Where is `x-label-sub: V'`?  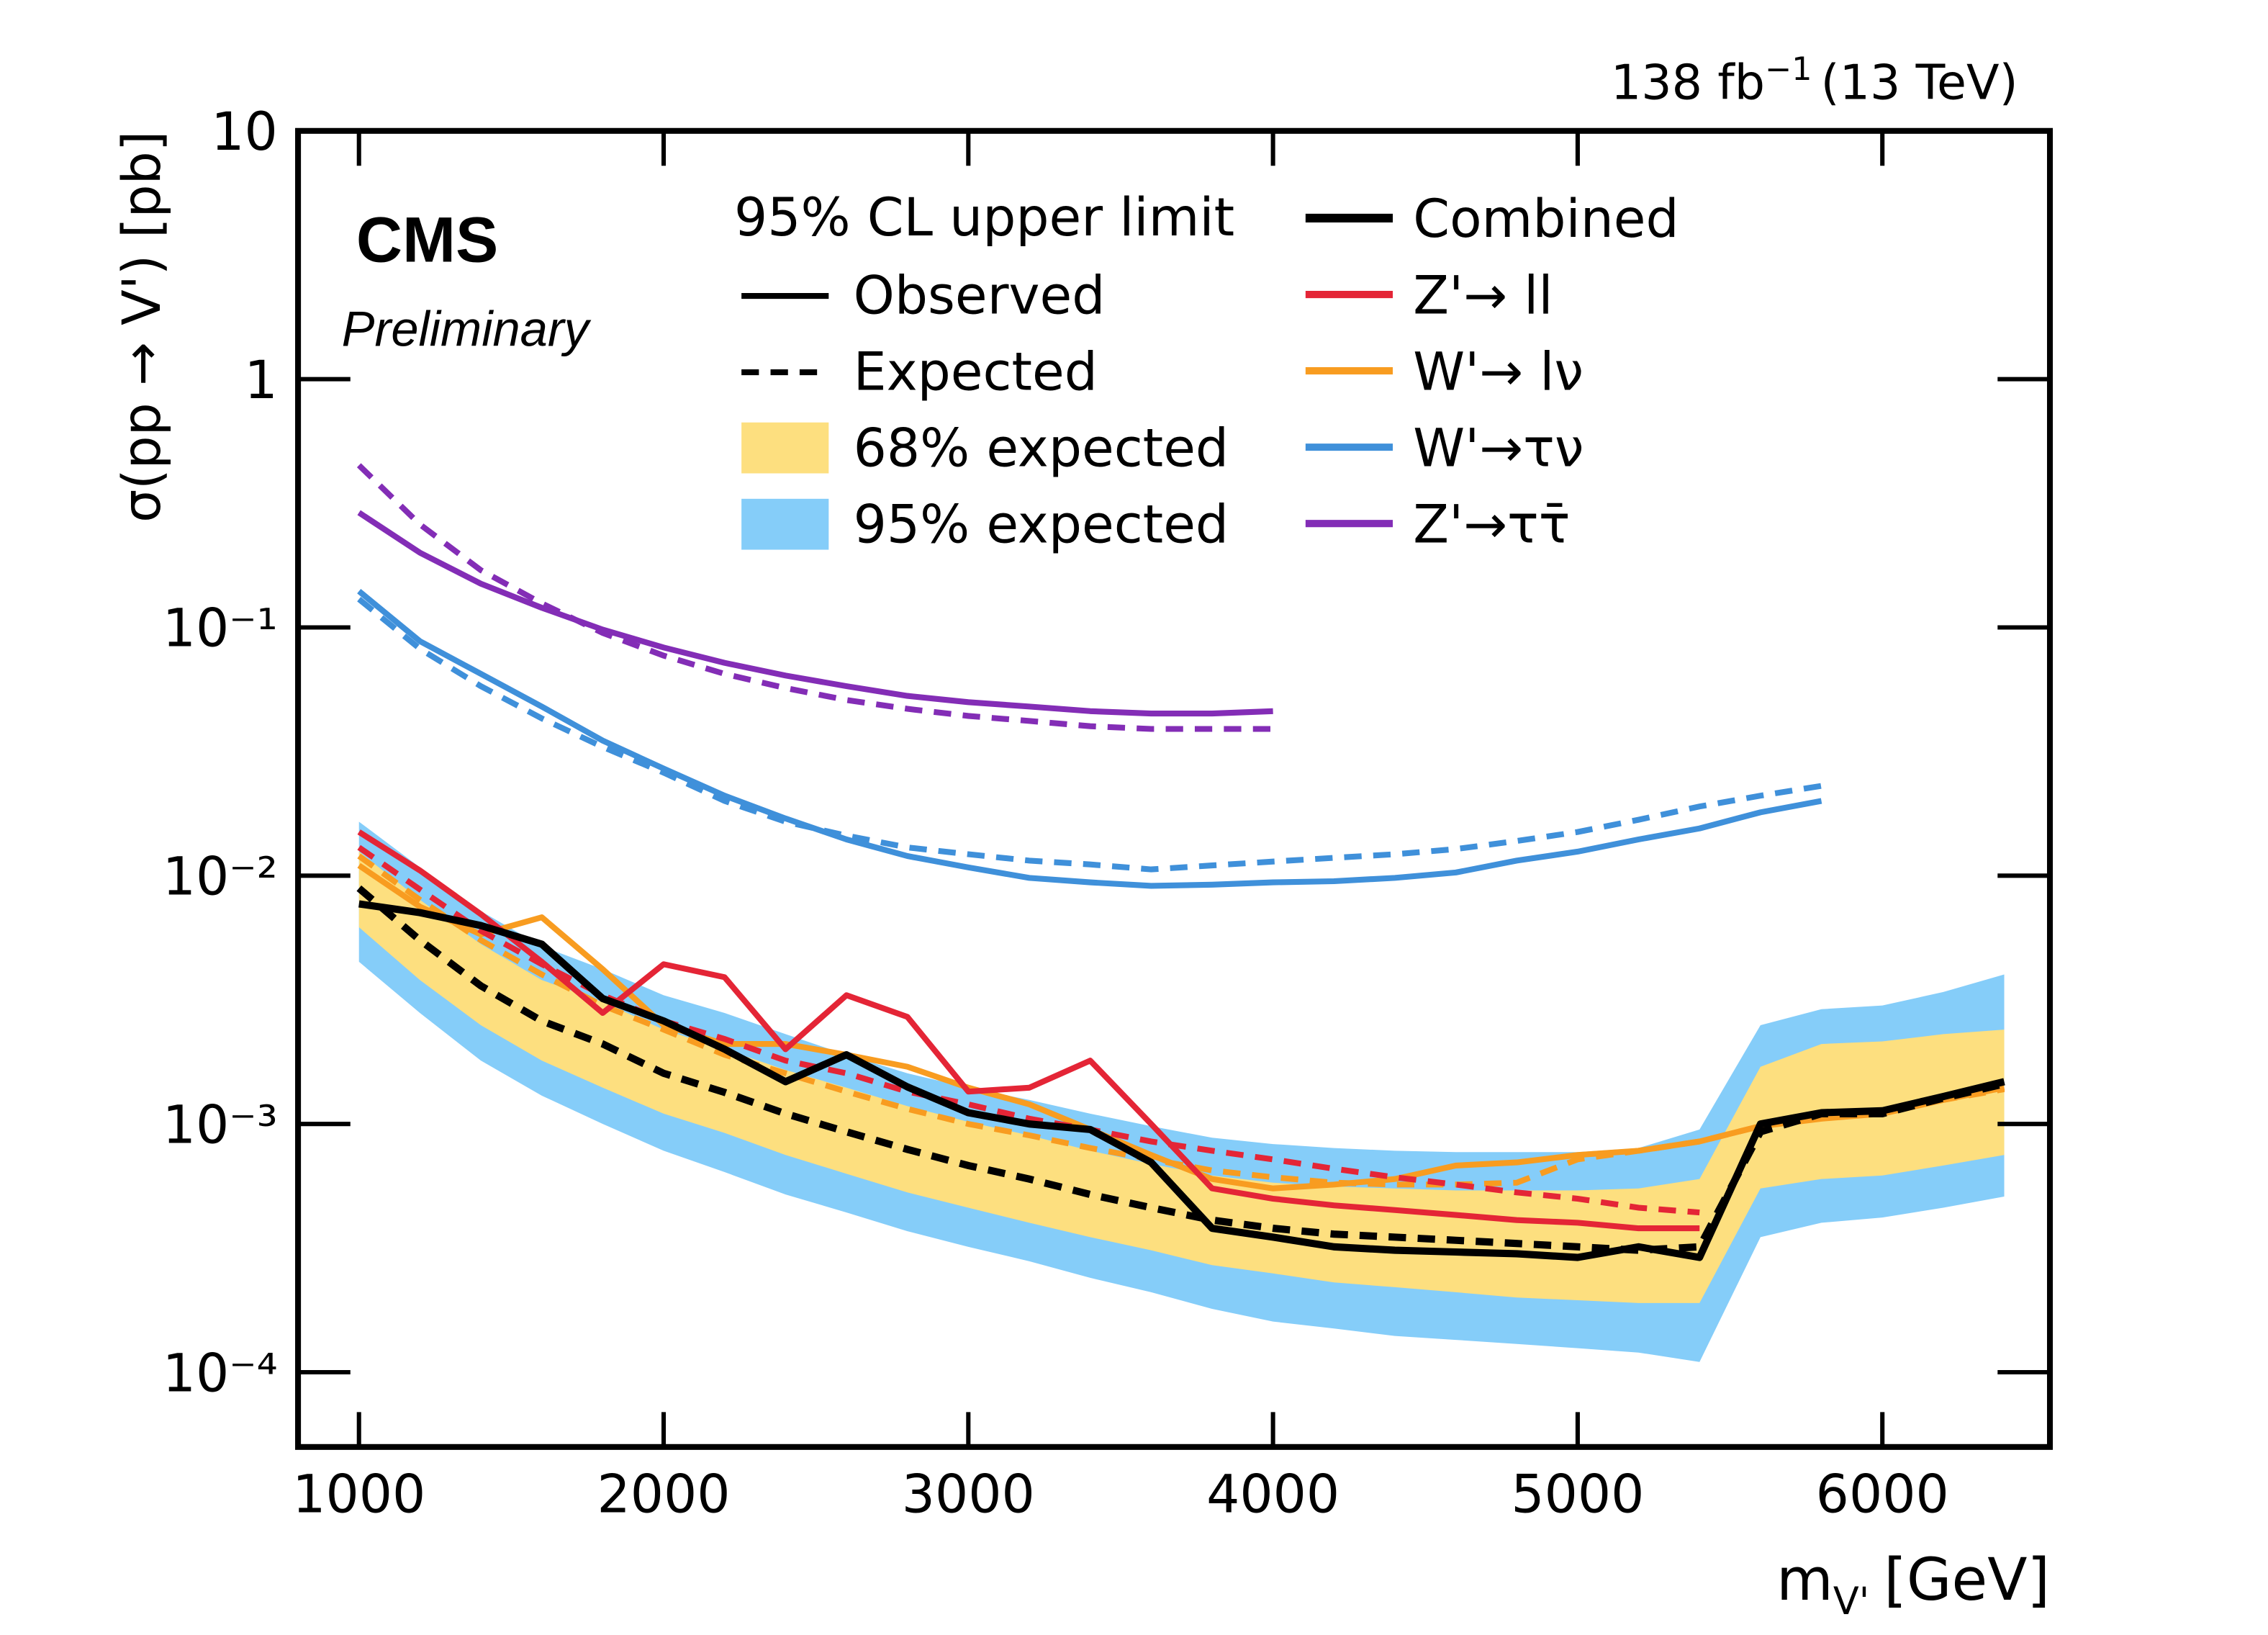
x-label-sub: V' is located at coordinates (1851, 1601).